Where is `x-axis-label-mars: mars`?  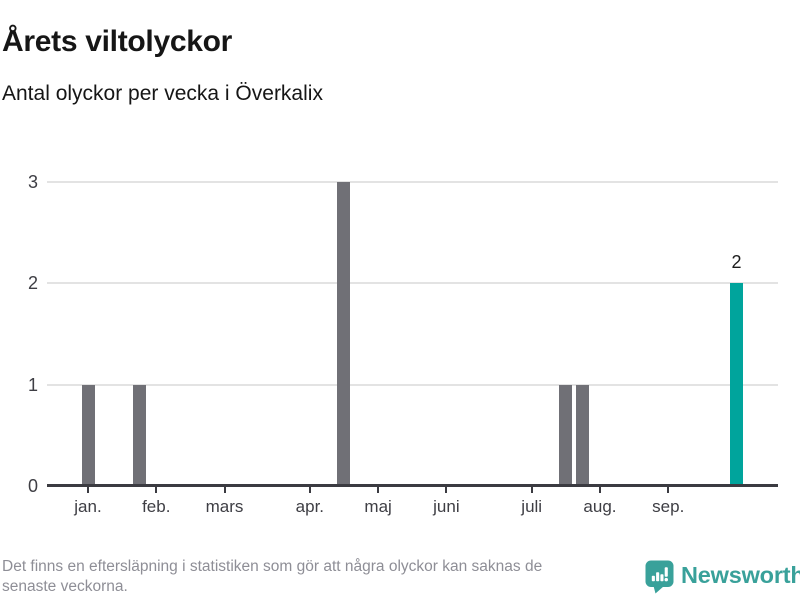
x-axis-label-mars: mars is located at coordinates (224, 506).